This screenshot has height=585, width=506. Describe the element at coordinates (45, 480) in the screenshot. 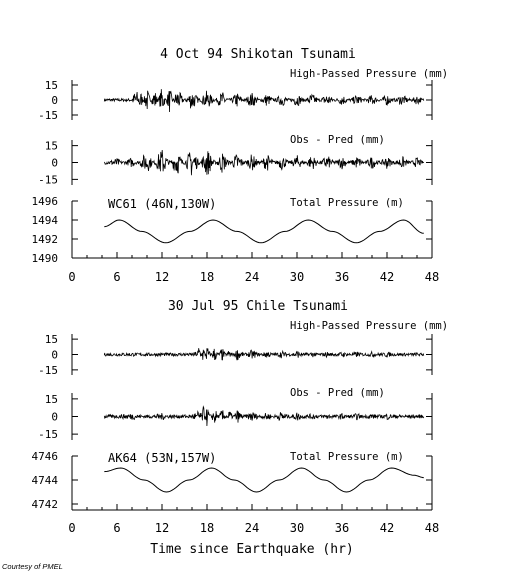

I see `y-tick-label: 4744` at that location.